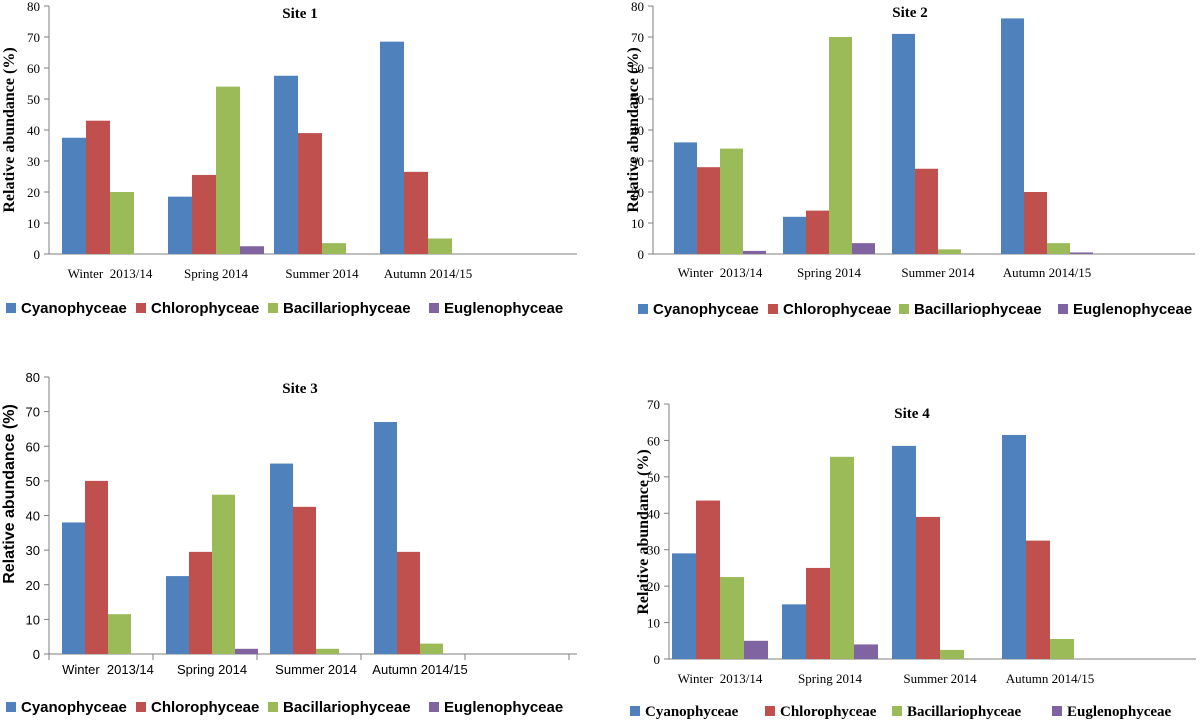 The image size is (1200, 722). I want to click on y-tick-label: 30, so click(33, 161).